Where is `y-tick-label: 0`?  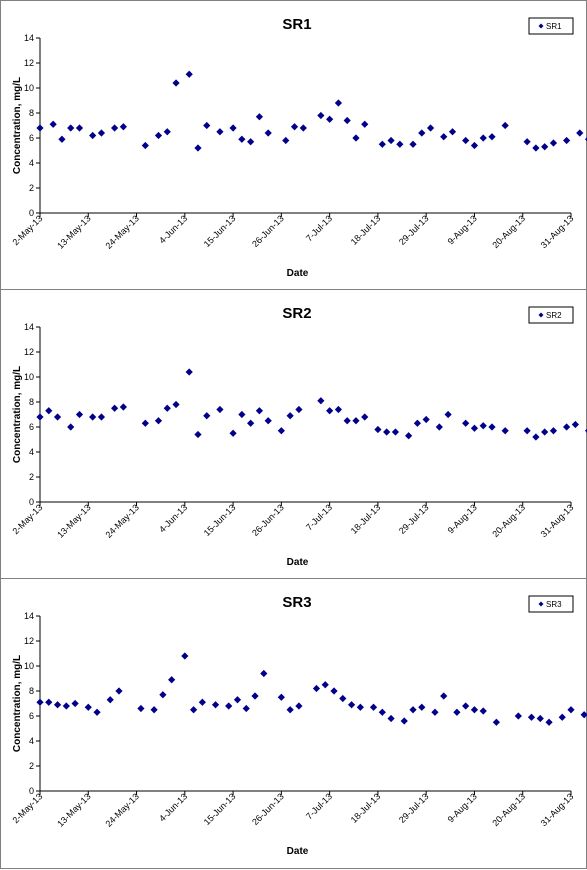 y-tick-label: 0 is located at coordinates (31, 502).